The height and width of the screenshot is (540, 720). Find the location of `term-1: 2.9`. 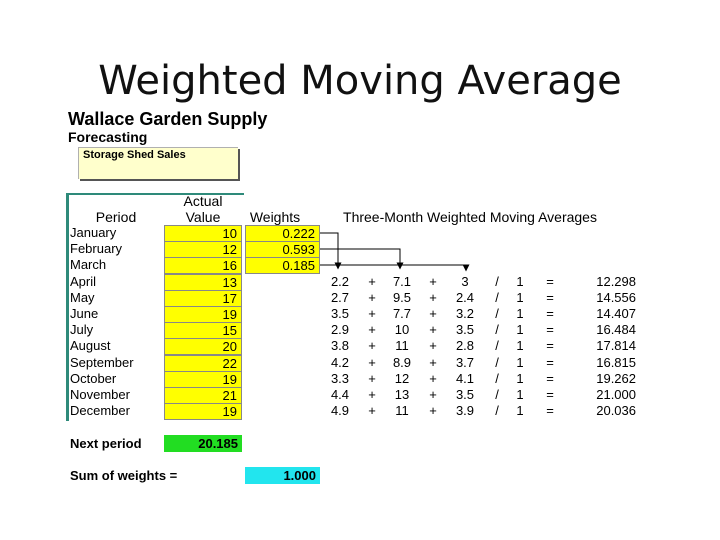

term-1: 2.9 is located at coordinates (340, 330).